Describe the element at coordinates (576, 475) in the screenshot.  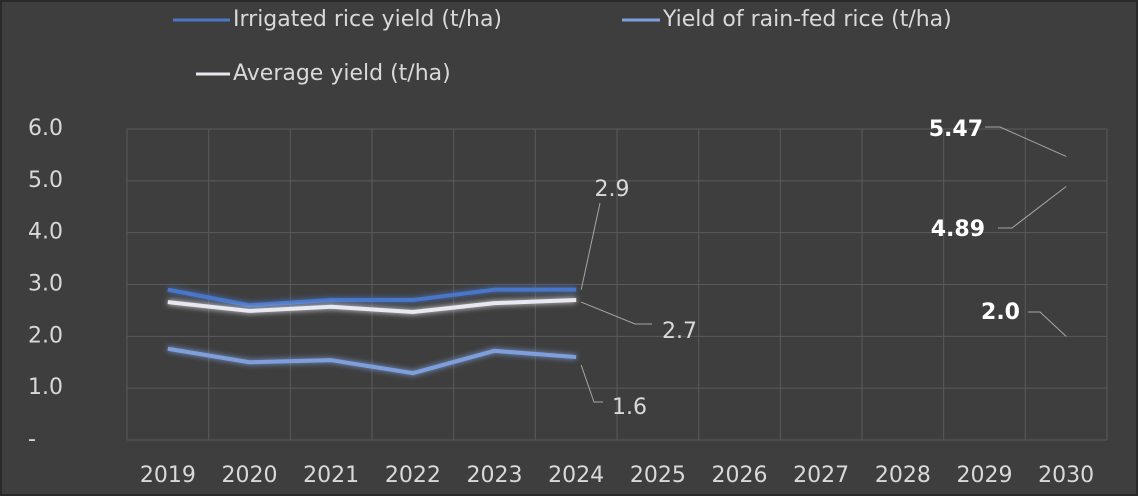
I see `x-tick-label: 2024` at that location.